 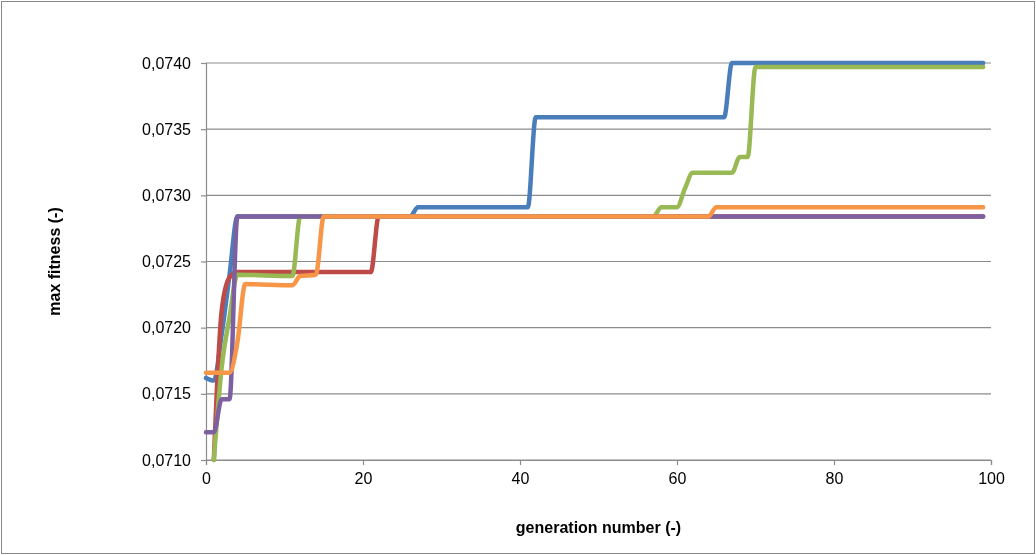 What do you see at coordinates (167, 129) in the screenshot?
I see `y-tick-label: 0,0735` at bounding box center [167, 129].